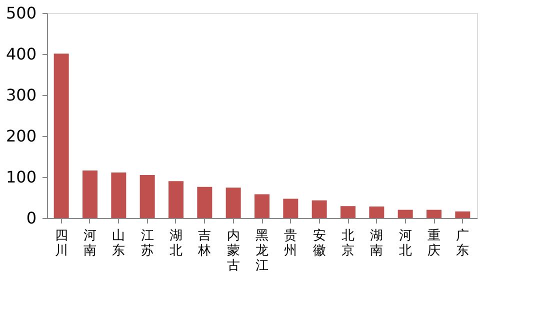 The width and height of the screenshot is (553, 335). Describe the element at coordinates (405, 243) in the screenshot. I see `x-tick-label: 河北` at that location.